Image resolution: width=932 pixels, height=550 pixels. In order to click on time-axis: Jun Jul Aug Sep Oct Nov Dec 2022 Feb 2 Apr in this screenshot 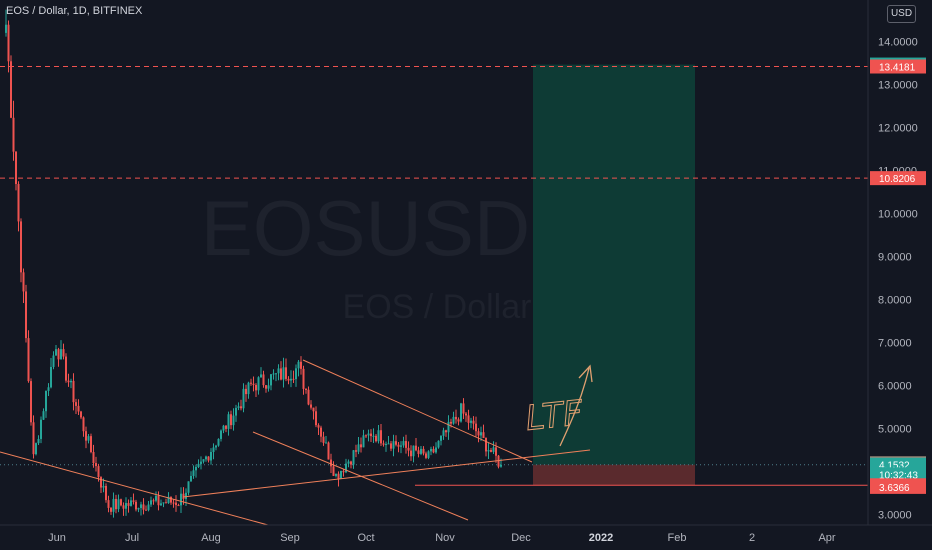, I will do `click(442, 538)`.